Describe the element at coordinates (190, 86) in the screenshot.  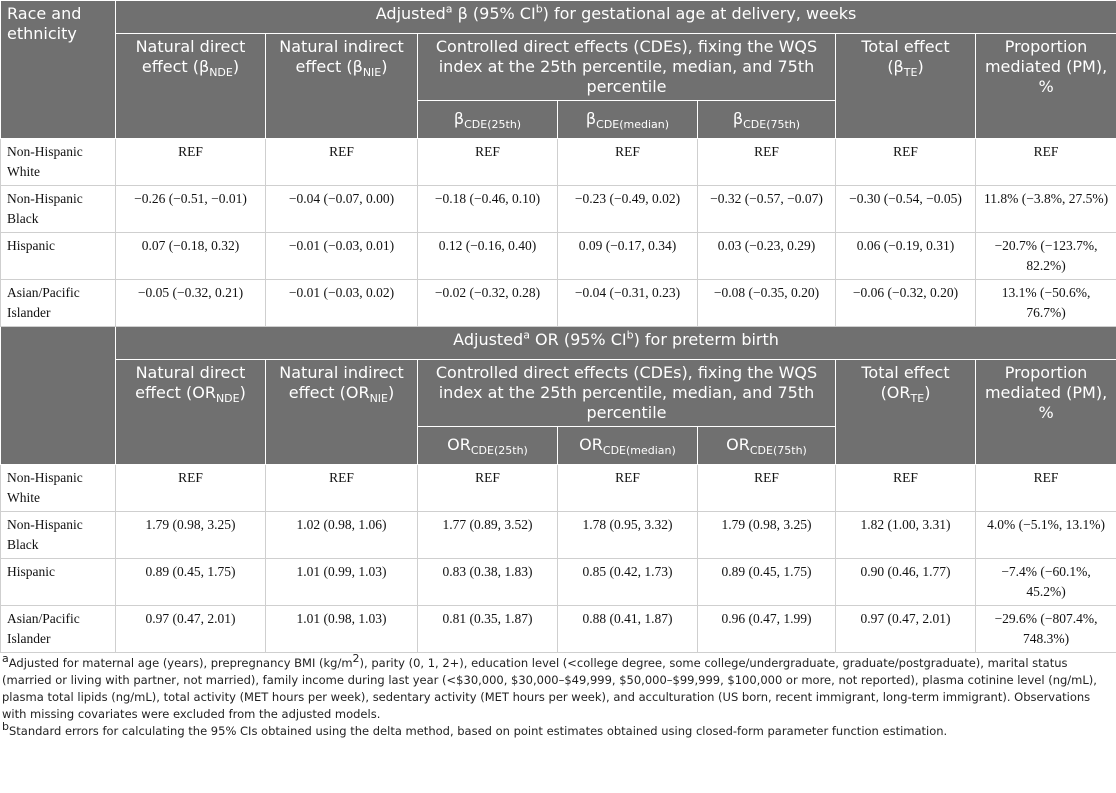
I see `column-header: Natural direct effect (βNDE)` at that location.